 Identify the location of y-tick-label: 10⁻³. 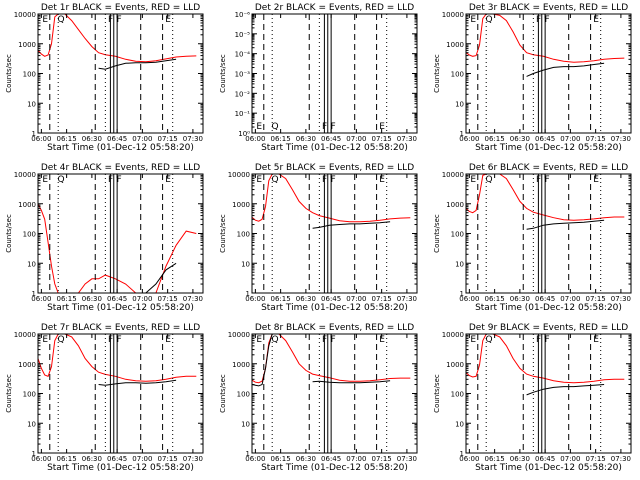
(243, 75).